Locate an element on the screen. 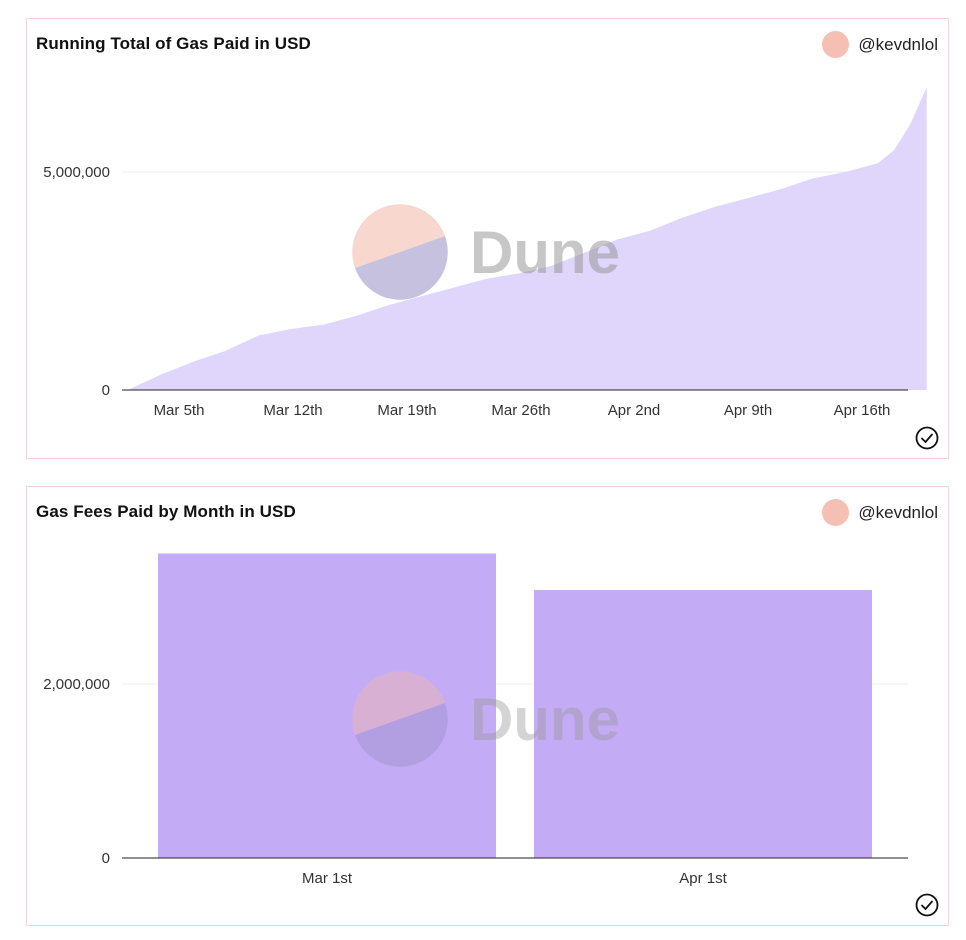  y-tick-label: 5,000,000 is located at coordinates (76, 172).